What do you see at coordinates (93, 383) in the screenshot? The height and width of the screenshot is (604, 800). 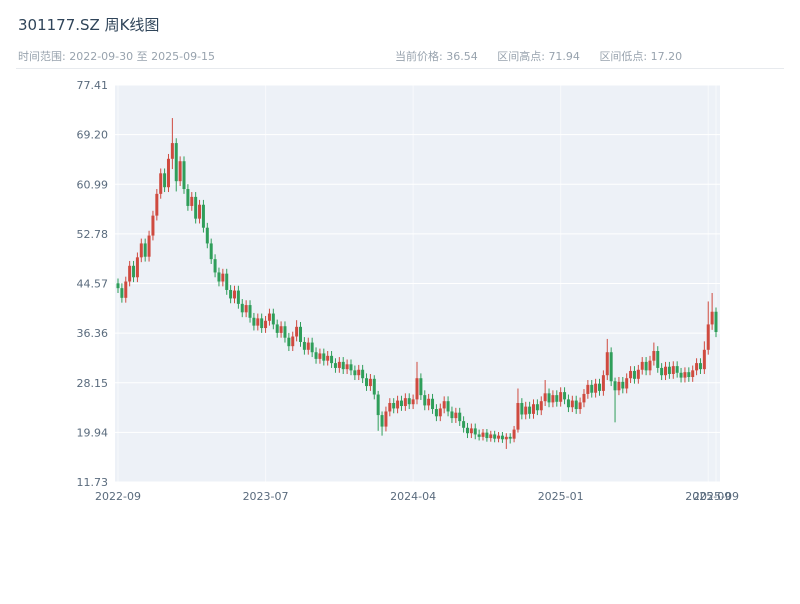 I see `y-tick-label: 28.15` at bounding box center [93, 383].